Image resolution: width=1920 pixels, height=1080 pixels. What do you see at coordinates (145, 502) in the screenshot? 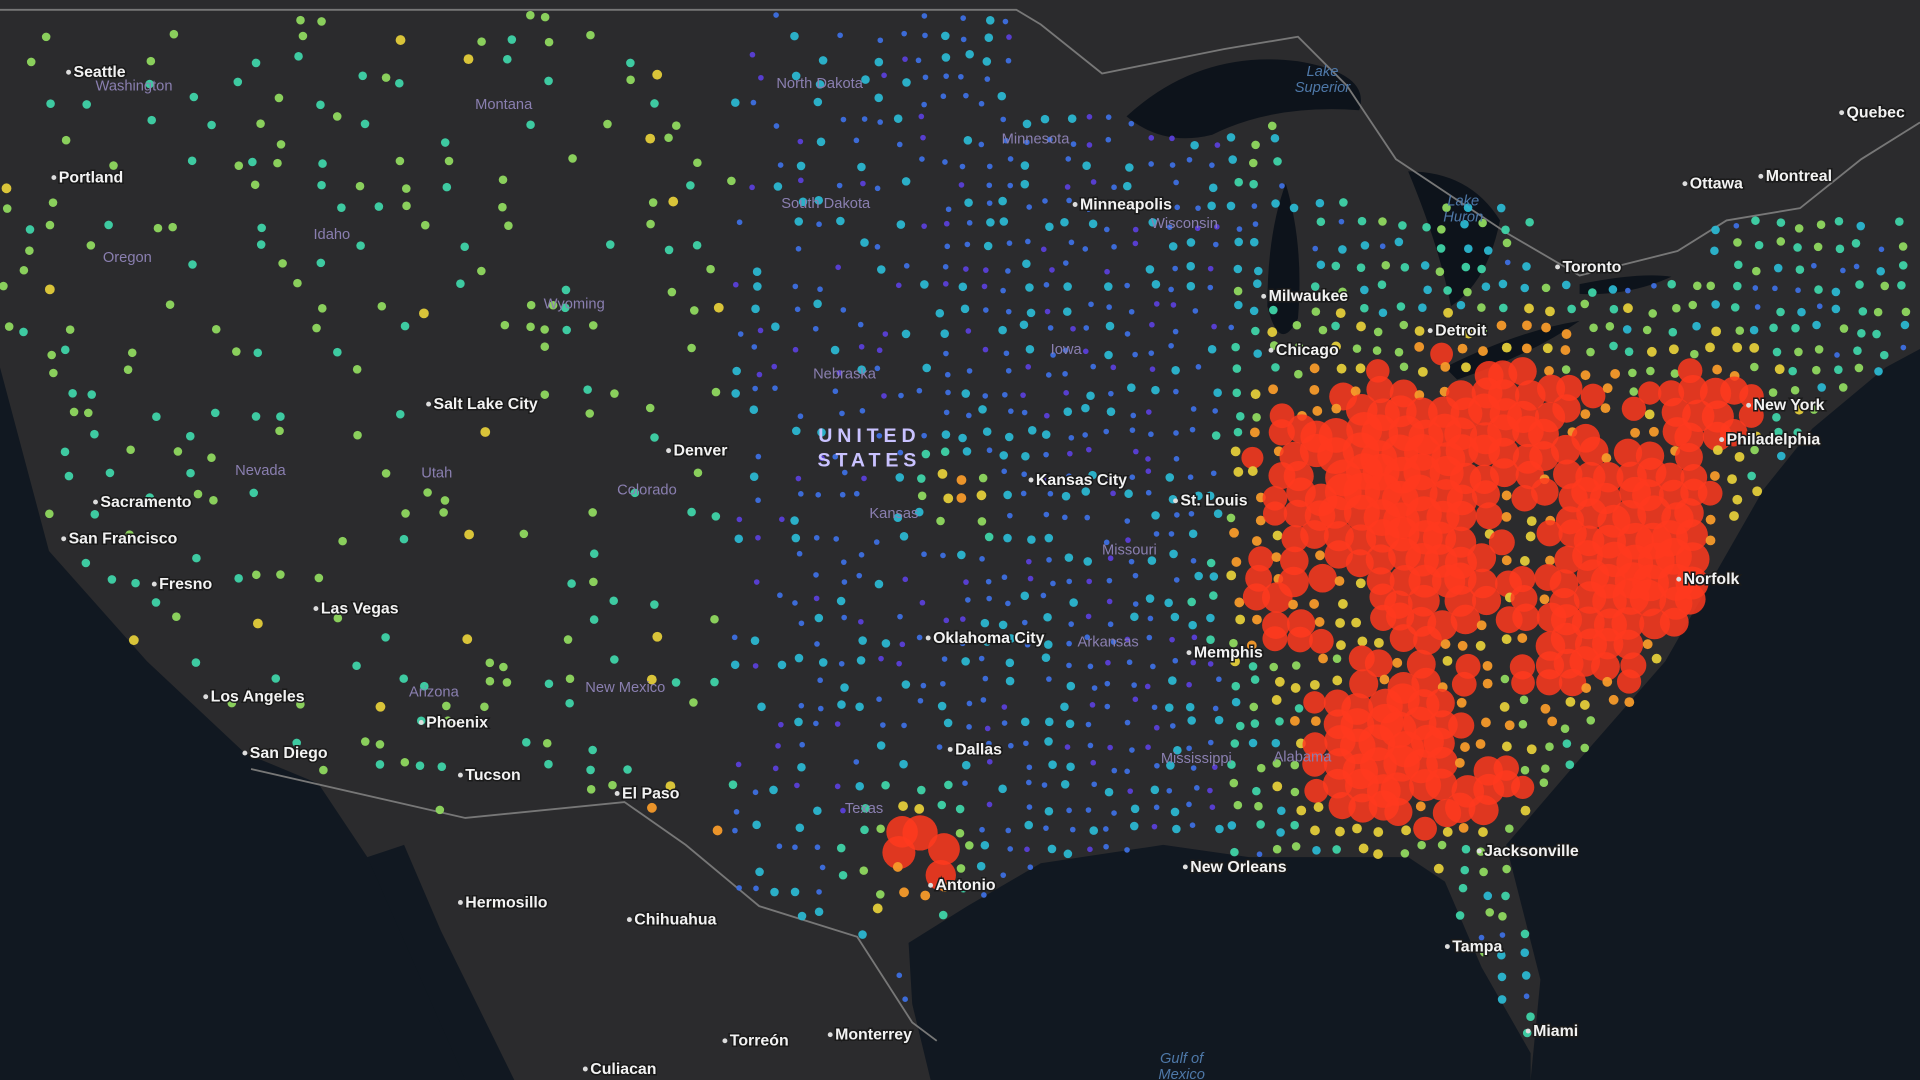
I see `city-label: Sacramento` at bounding box center [145, 502].